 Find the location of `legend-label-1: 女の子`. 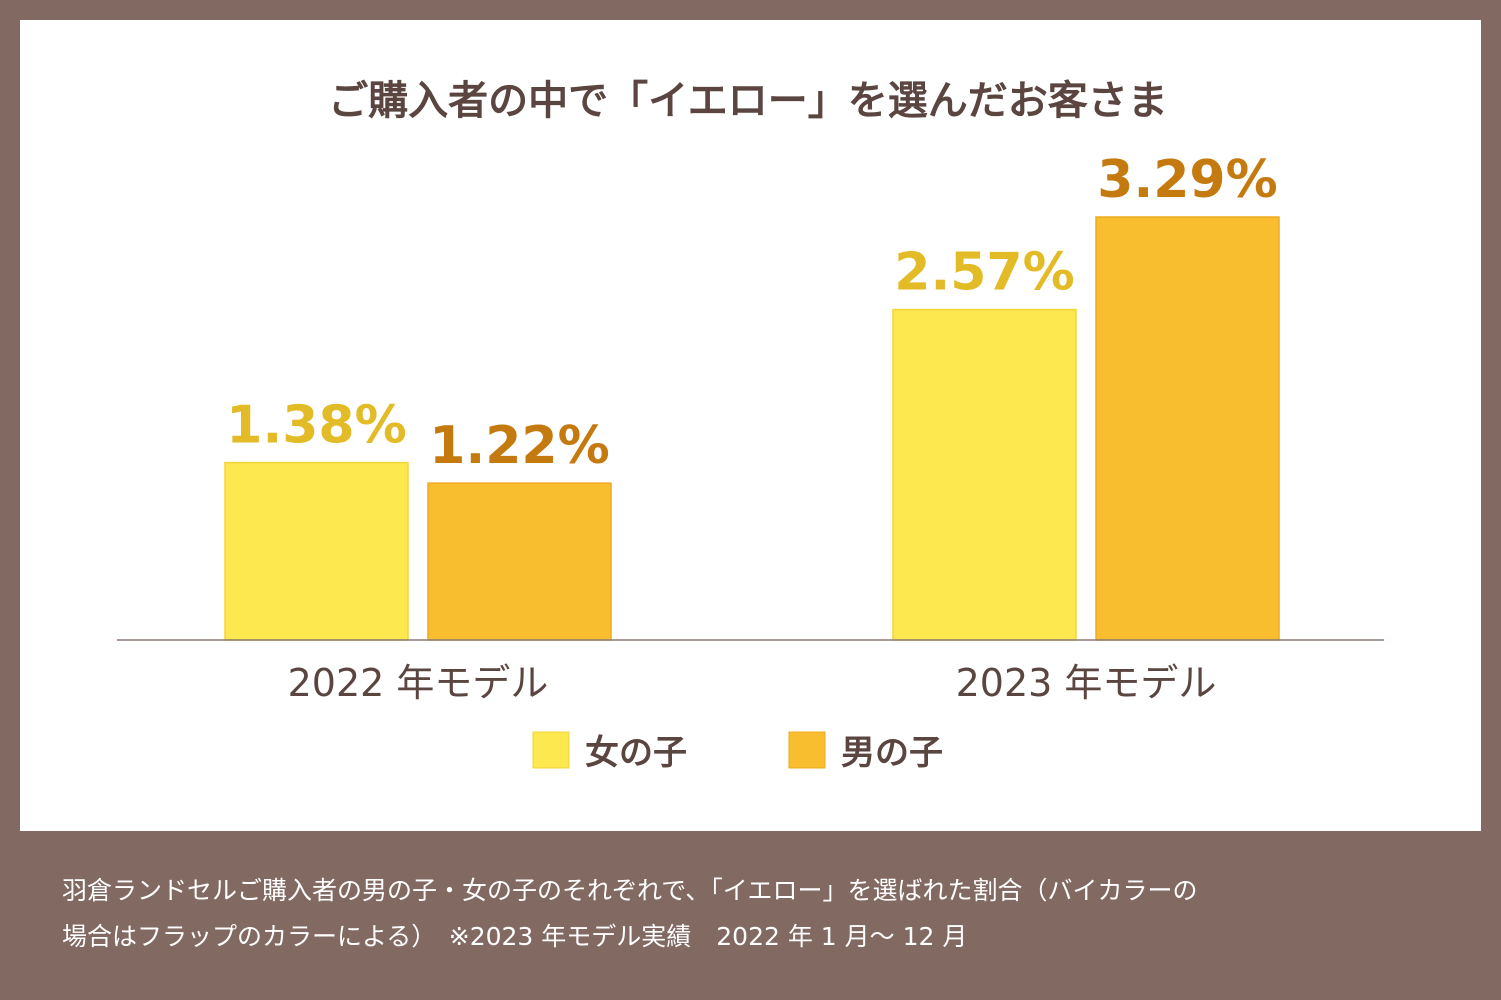

legend-label-1: 女の子 is located at coordinates (636, 753).